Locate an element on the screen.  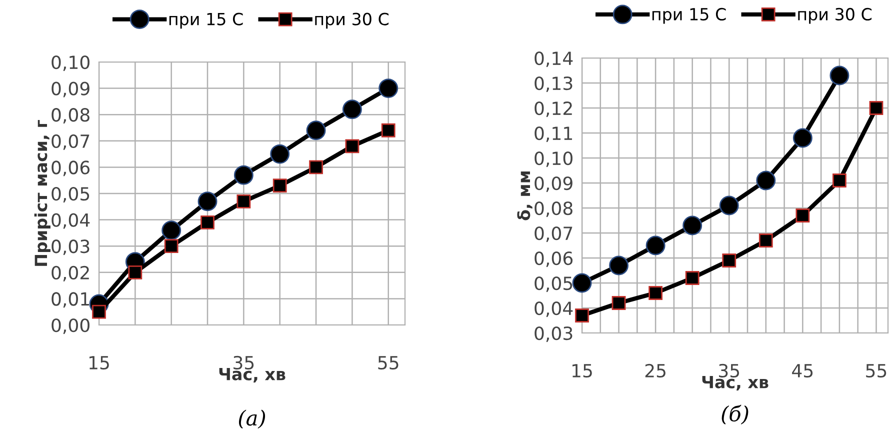
y-tick-label: 0,14 is located at coordinates (553, 59).